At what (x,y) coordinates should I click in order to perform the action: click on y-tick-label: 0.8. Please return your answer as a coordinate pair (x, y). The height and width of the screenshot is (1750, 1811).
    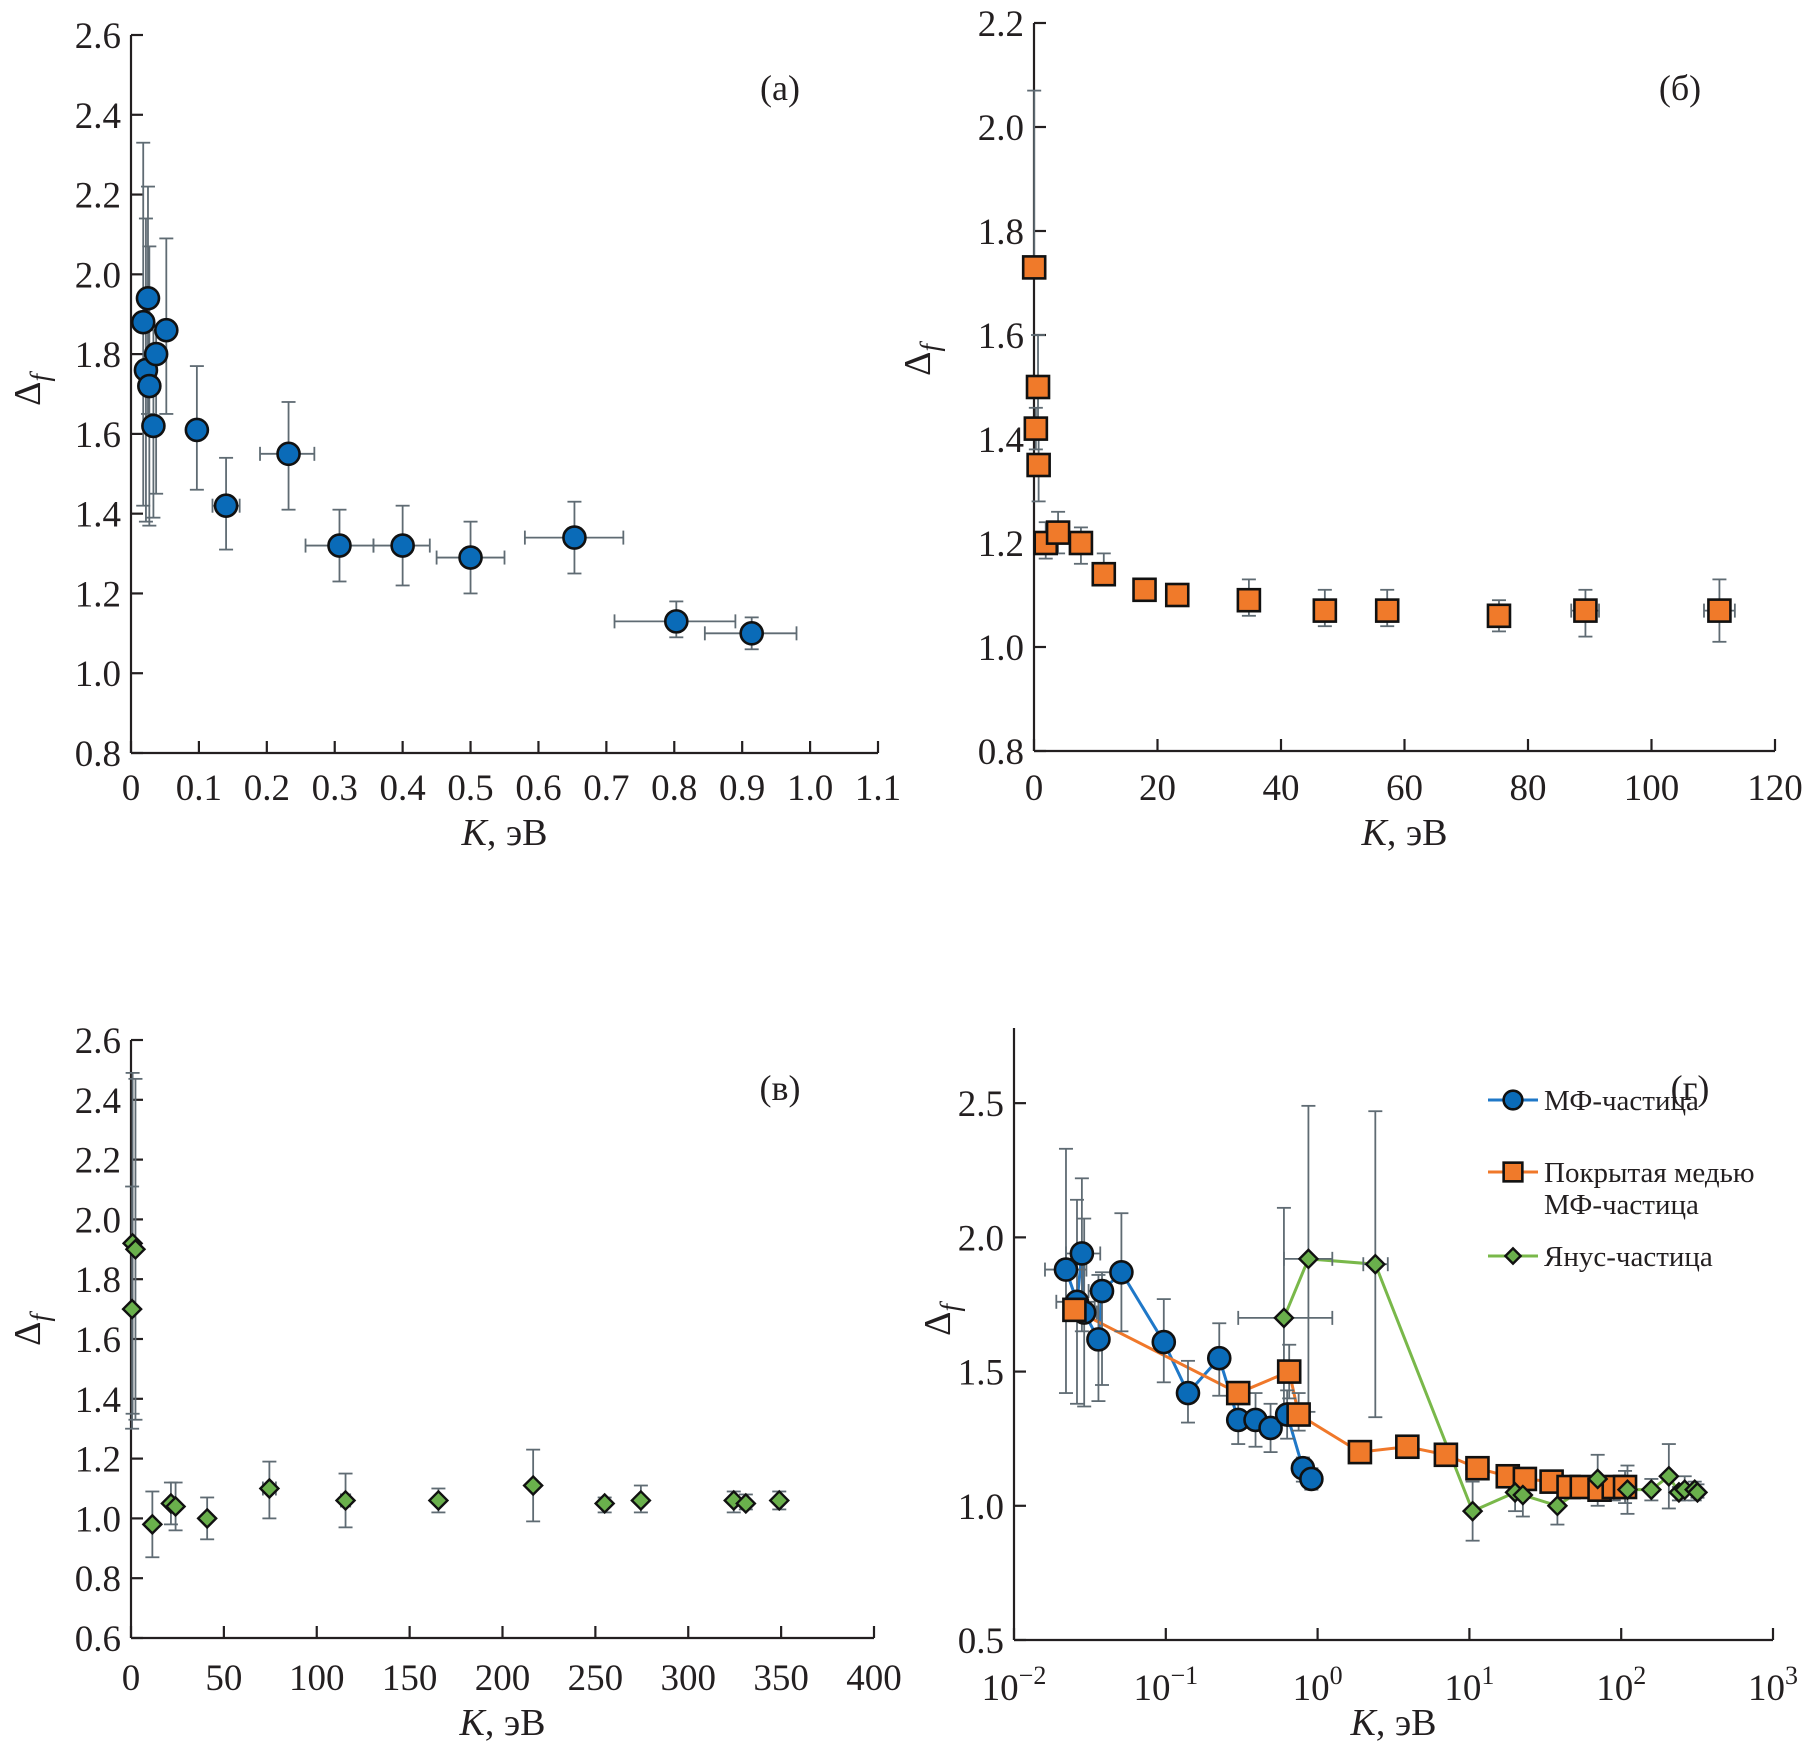
    Looking at the image, I should click on (1001, 752).